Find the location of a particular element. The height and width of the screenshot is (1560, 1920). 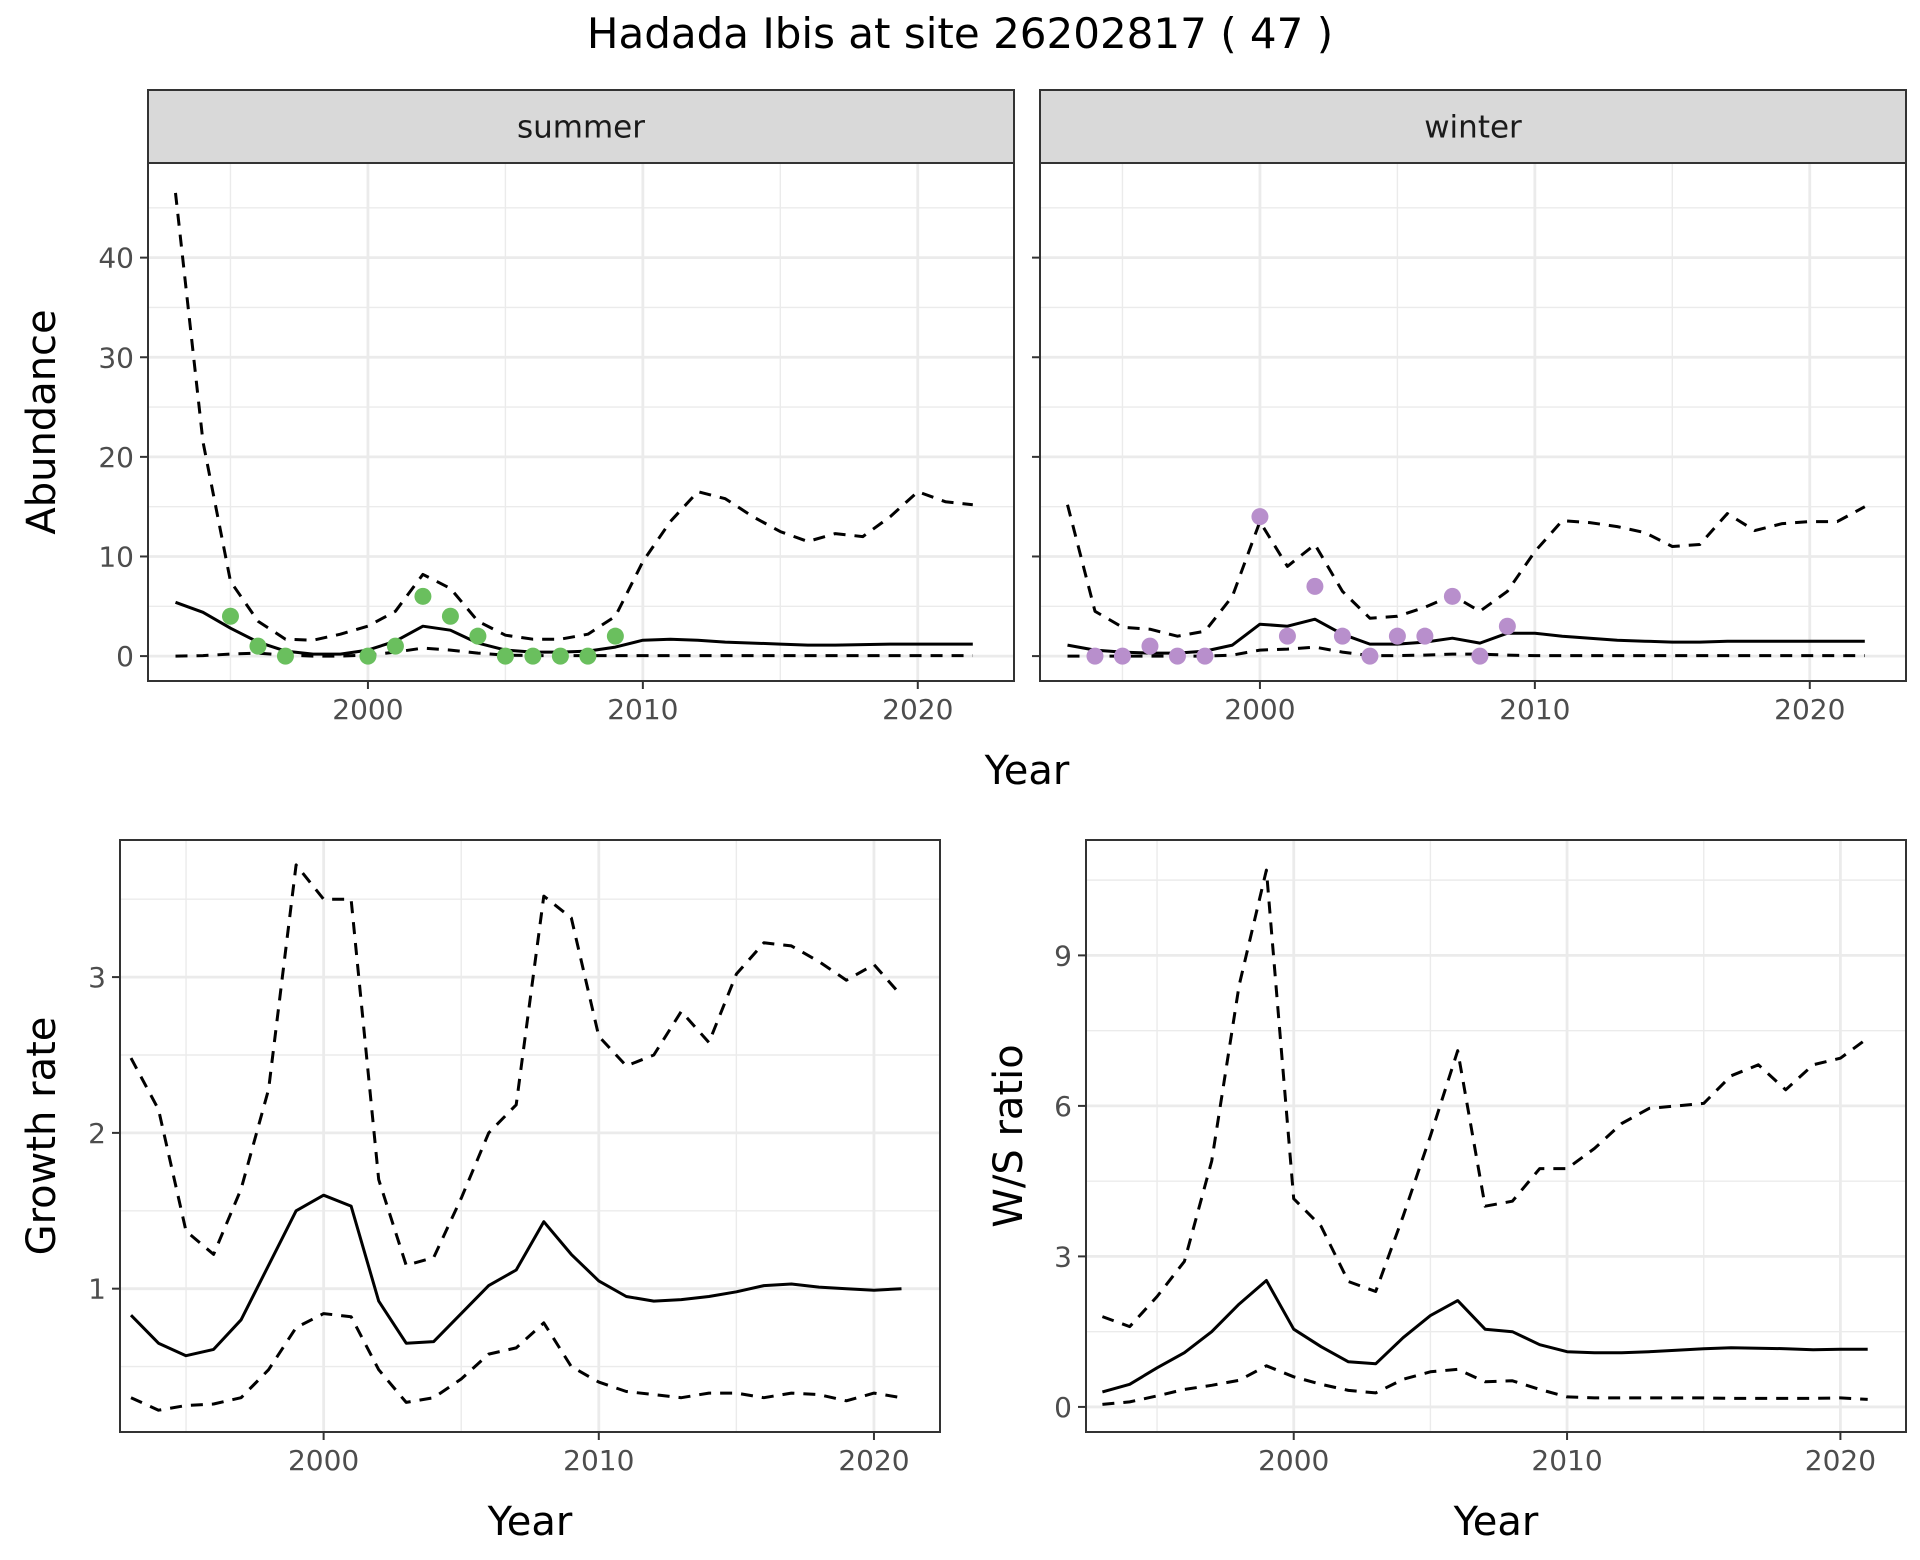

y-tick-label: 20 is located at coordinates (116, 457).